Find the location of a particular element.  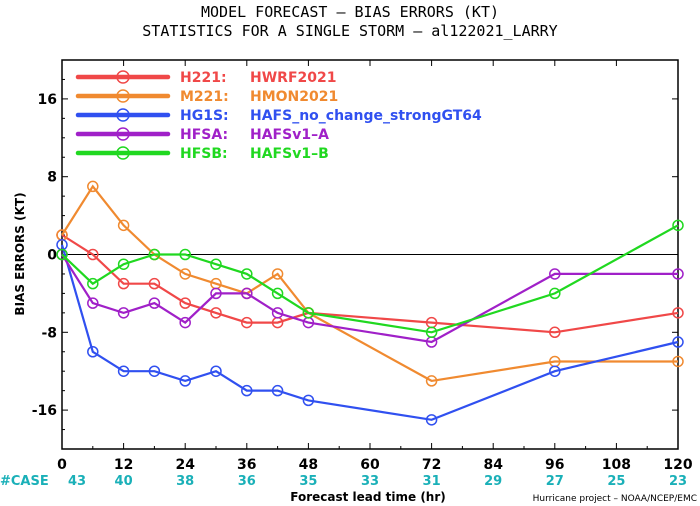

case-count: 33 is located at coordinates (370, 481).